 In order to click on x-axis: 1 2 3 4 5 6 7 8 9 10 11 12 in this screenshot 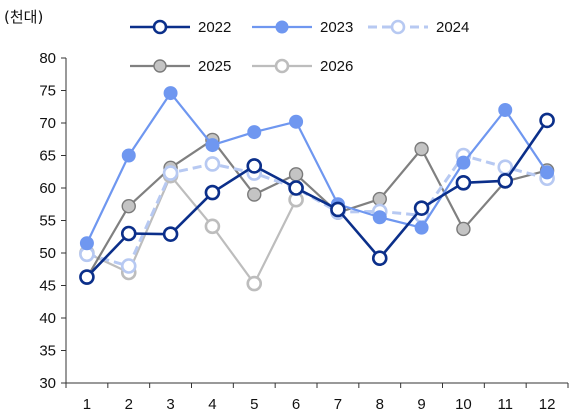, I will do `click(317, 397)`.